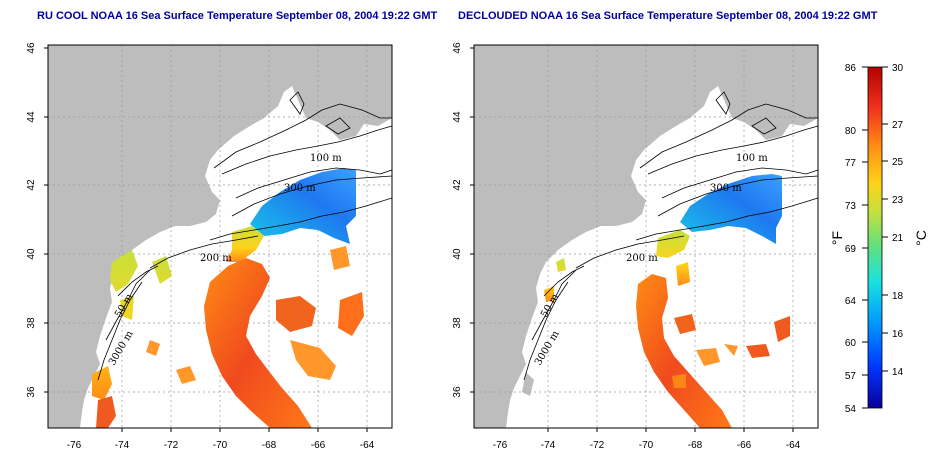 The width and height of the screenshot is (950, 475). What do you see at coordinates (296, 314) in the screenshot?
I see `left-warm-eddy` at bounding box center [296, 314].